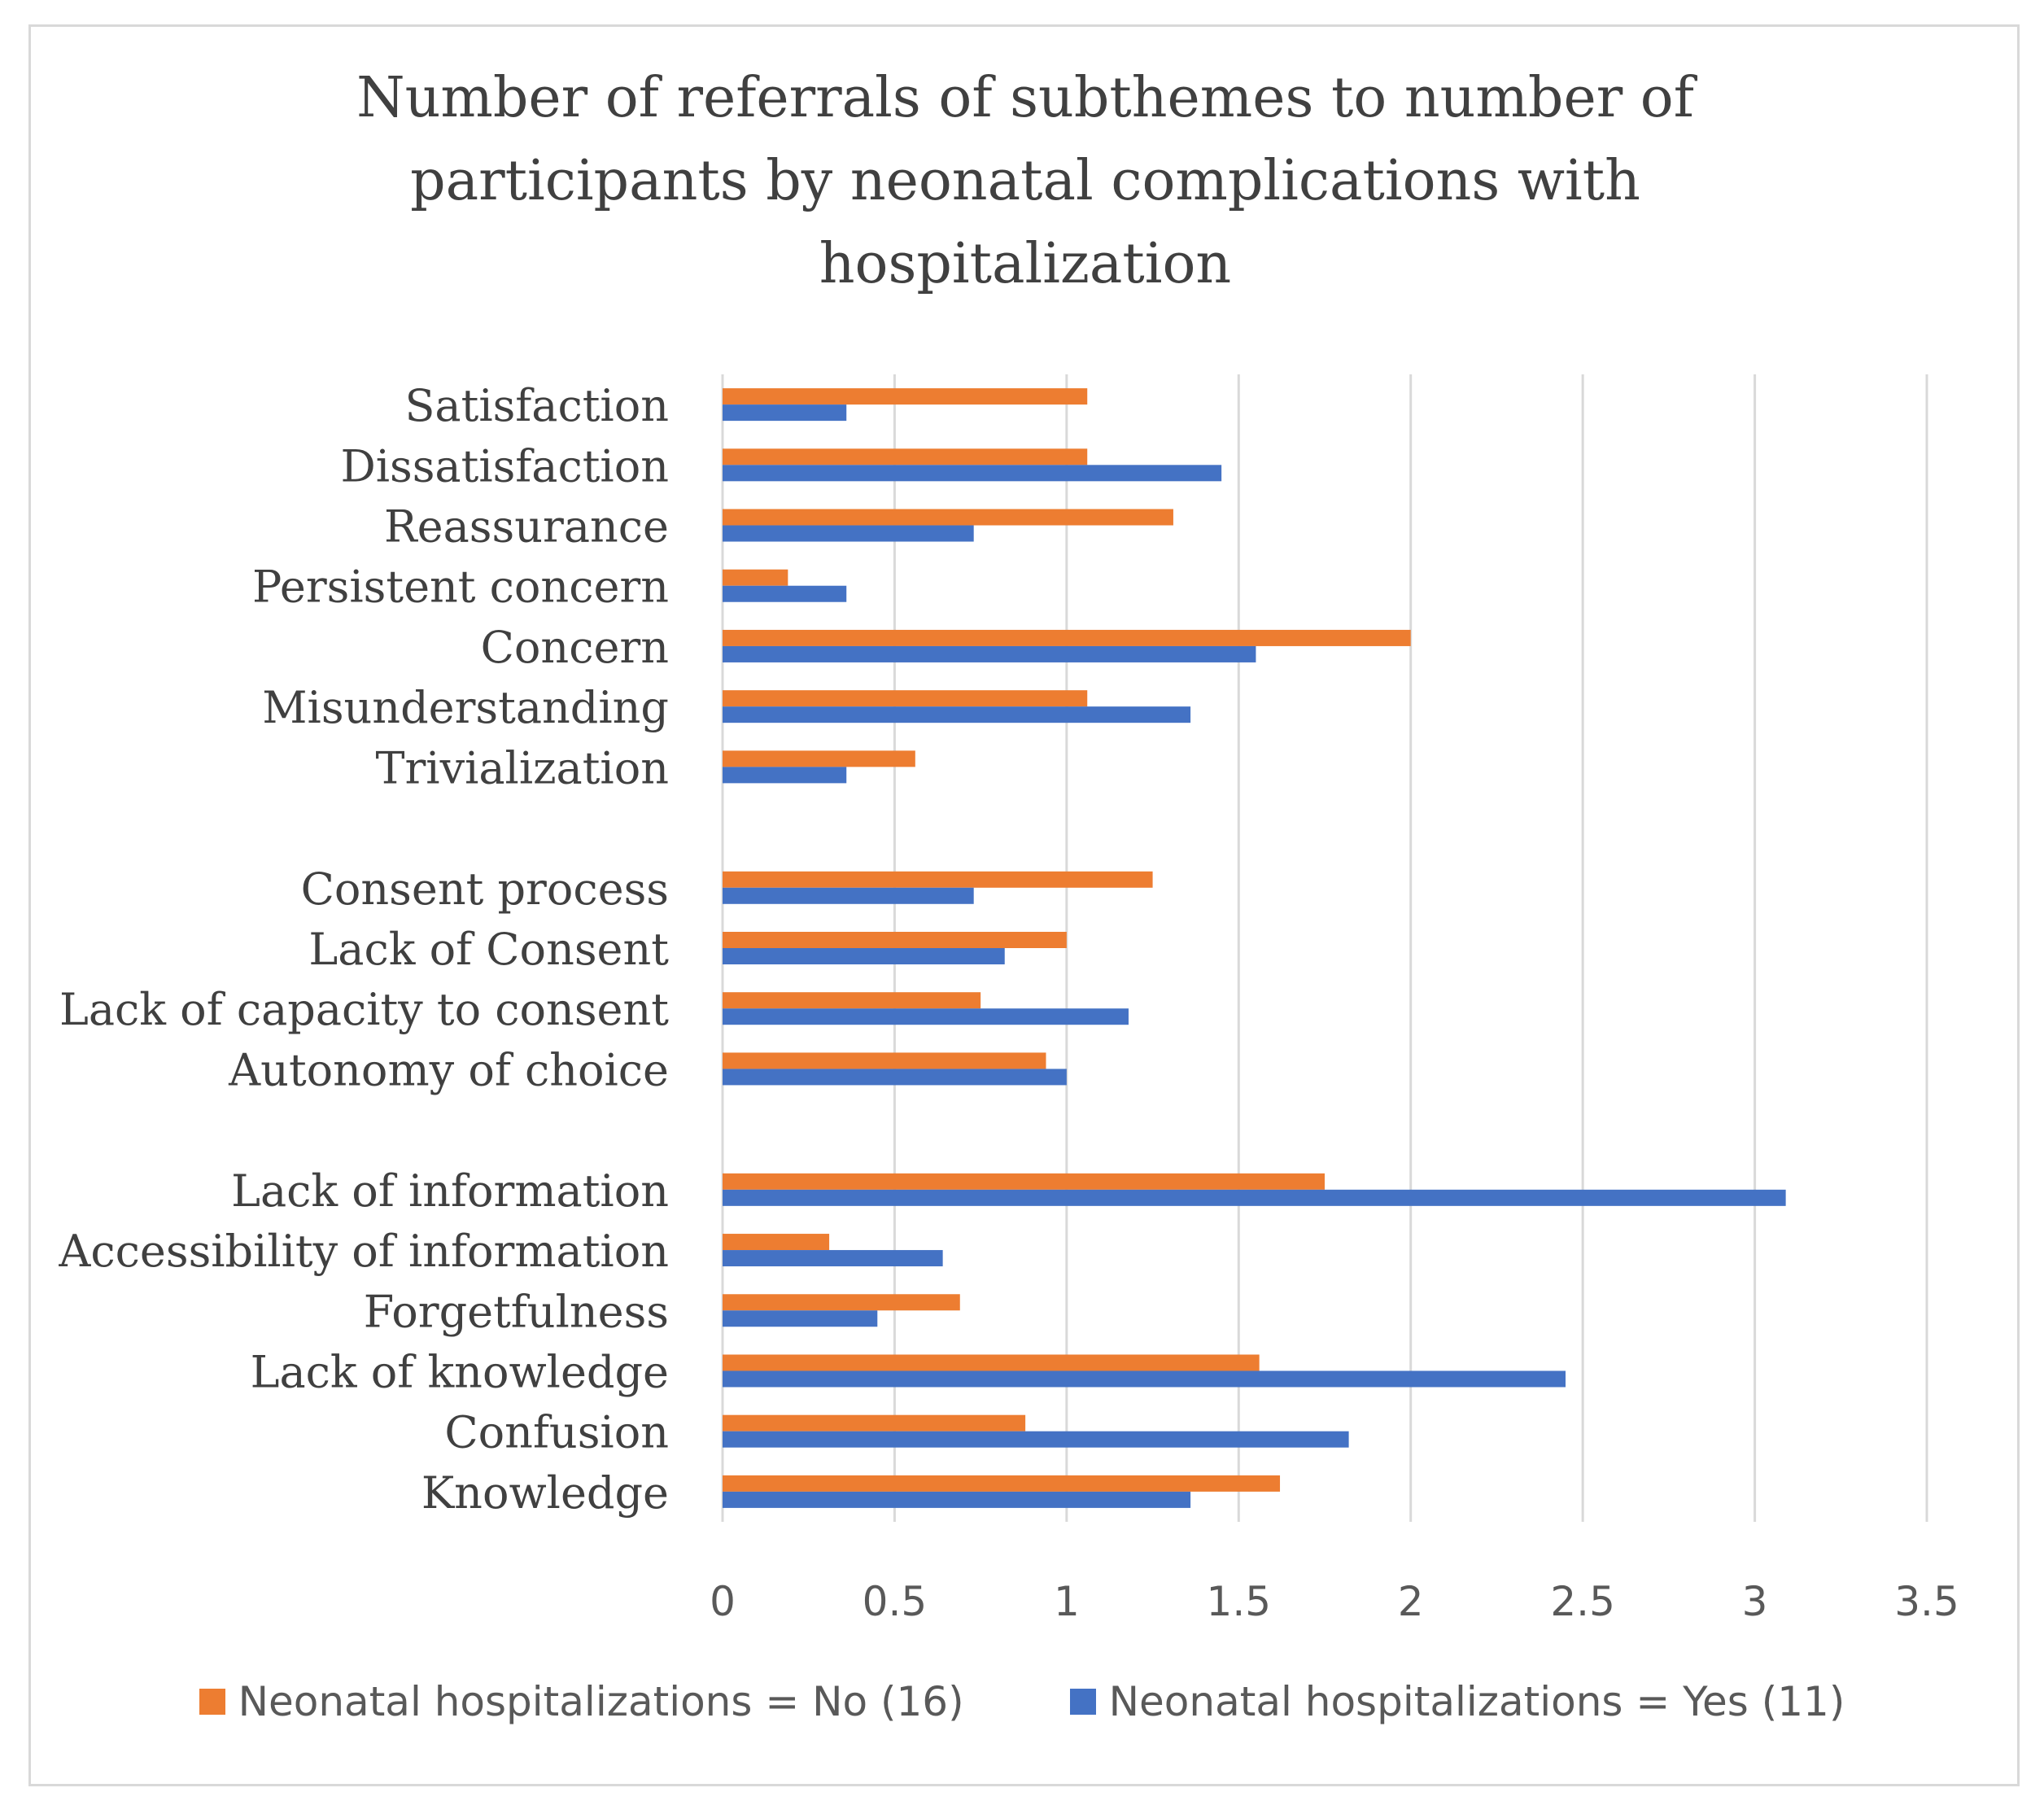  I want to click on chart-title-line-3: hospitalization, so click(1025, 264).